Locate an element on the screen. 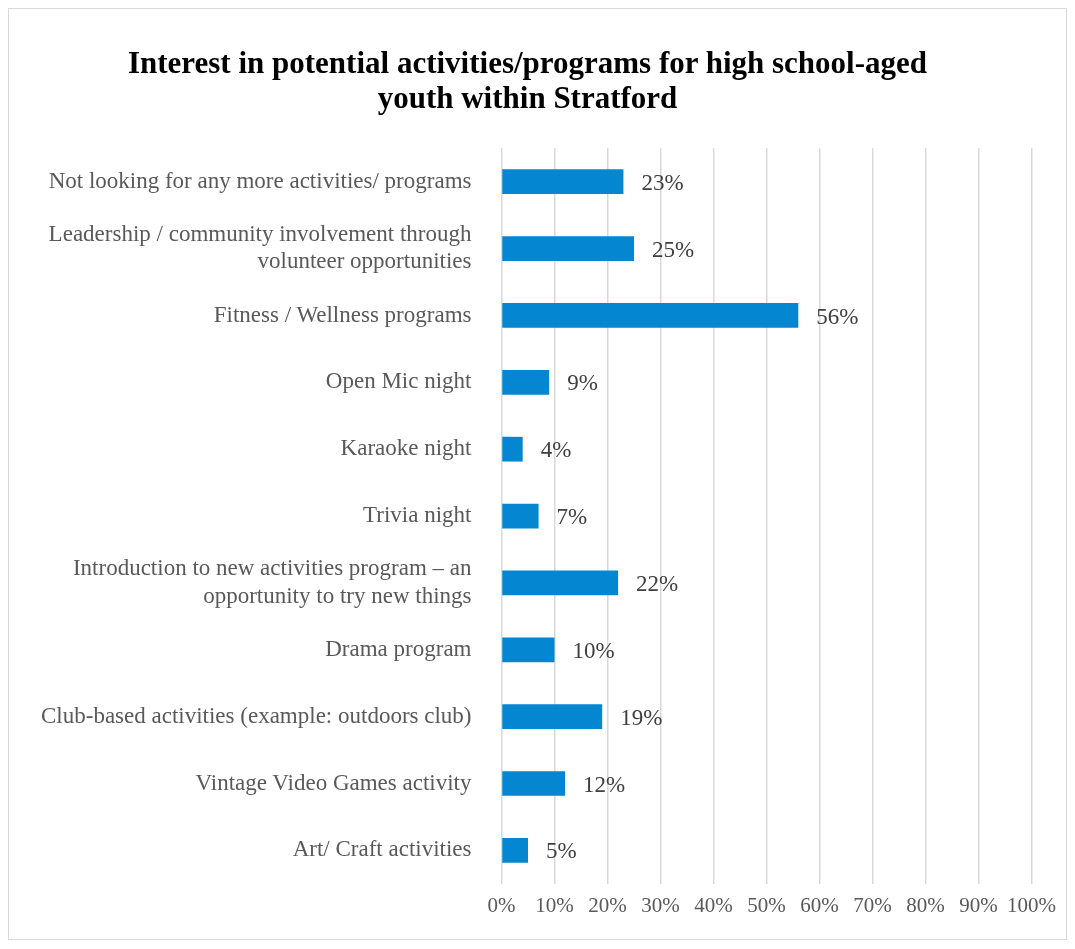 This screenshot has width=1075, height=949. data-label: 25% is located at coordinates (673, 249).